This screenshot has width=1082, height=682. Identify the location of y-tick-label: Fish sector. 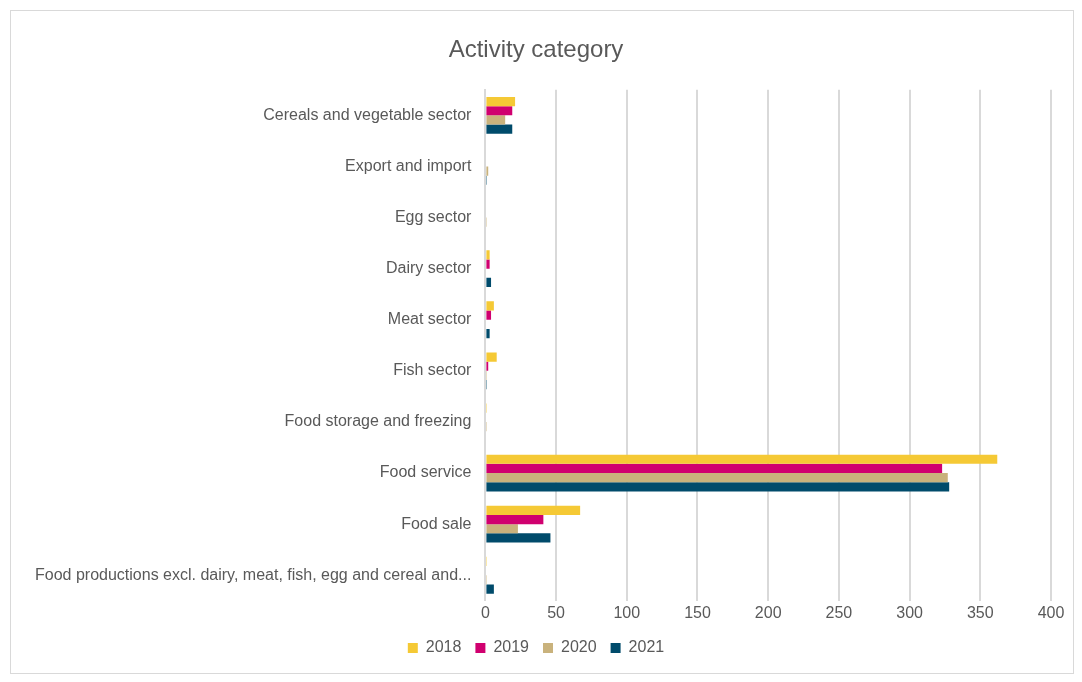
(433, 370).